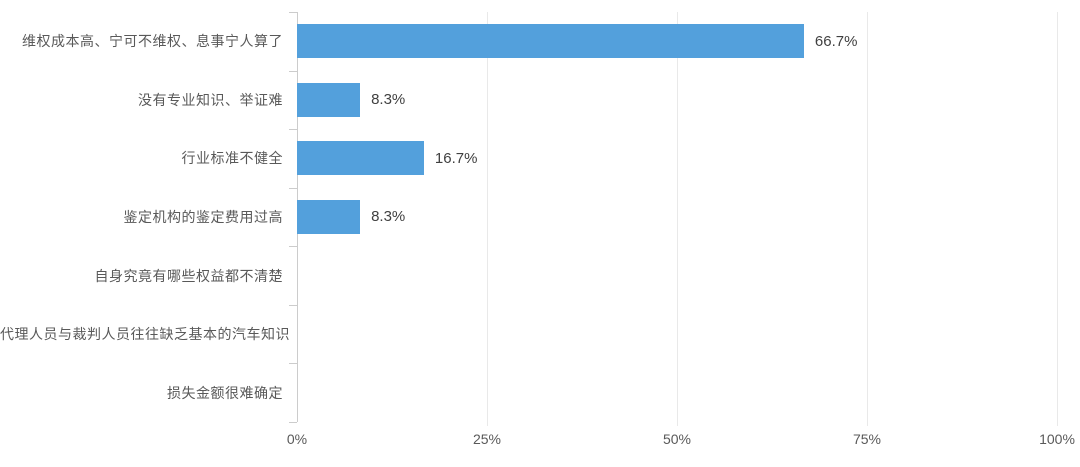 The width and height of the screenshot is (1080, 467). I want to click on category-label: 鉴定机构的鉴定费用过高, so click(203, 216).